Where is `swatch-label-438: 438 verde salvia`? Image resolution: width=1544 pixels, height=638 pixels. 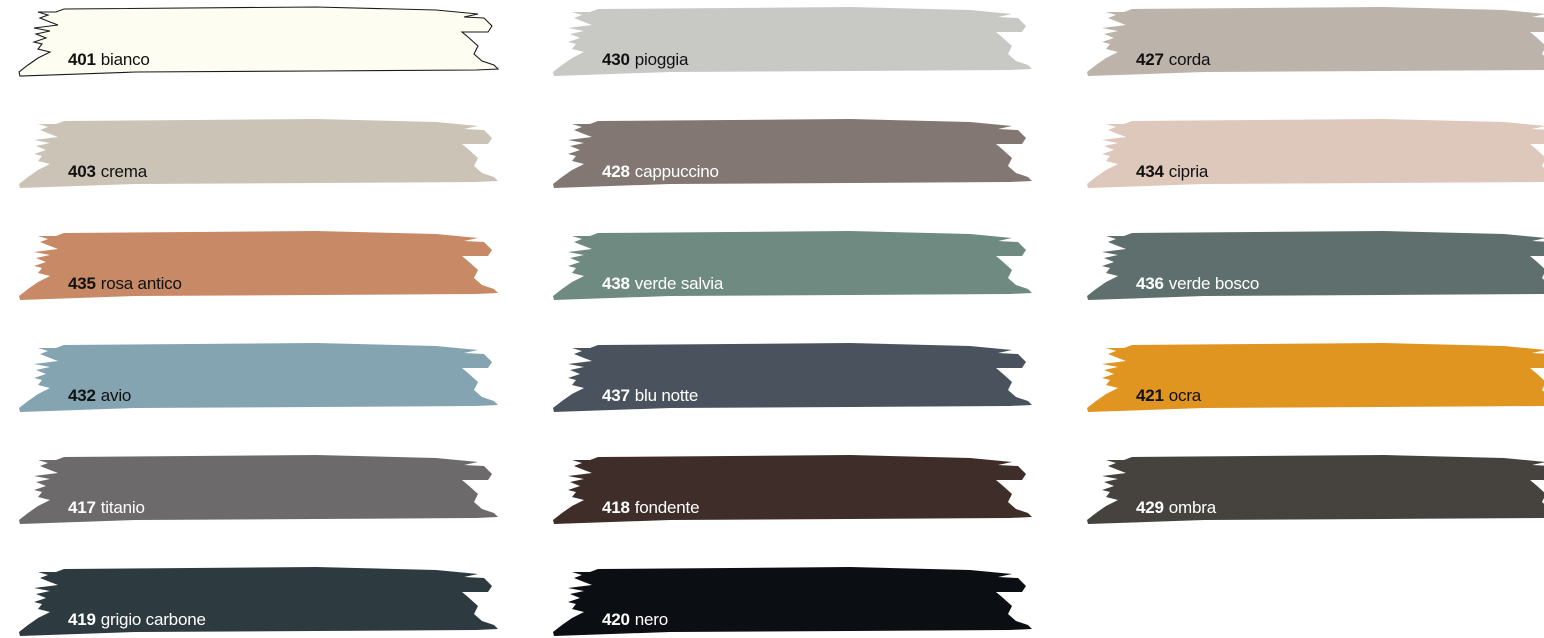
swatch-label-438: 438 verde salvia is located at coordinates (662, 284).